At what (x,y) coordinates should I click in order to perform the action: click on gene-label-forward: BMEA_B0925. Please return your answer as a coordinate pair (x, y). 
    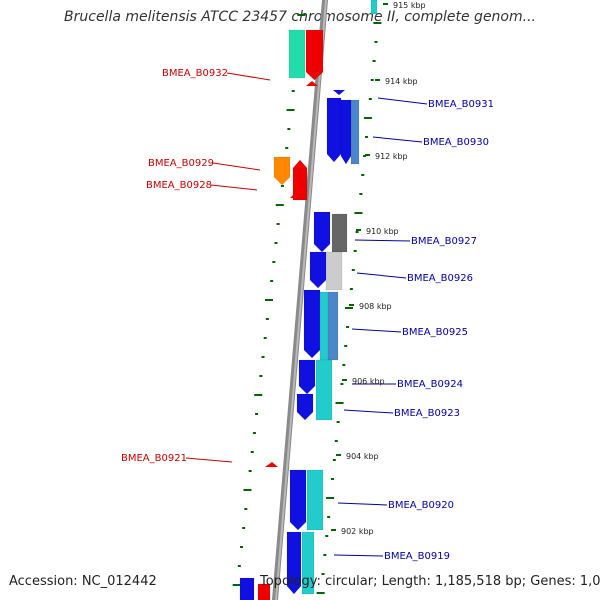
    Looking at the image, I should click on (435, 332).